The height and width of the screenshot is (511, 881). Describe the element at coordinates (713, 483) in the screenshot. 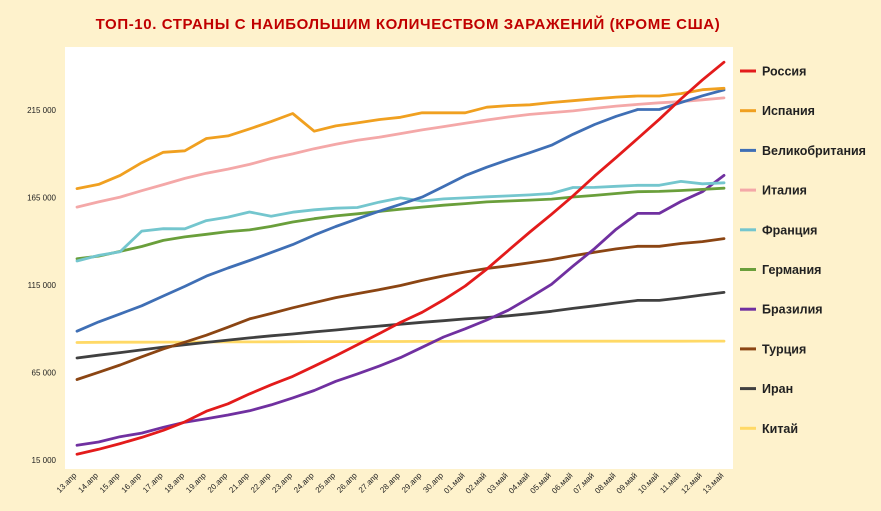

I see `x-tick-label: 13.май` at that location.